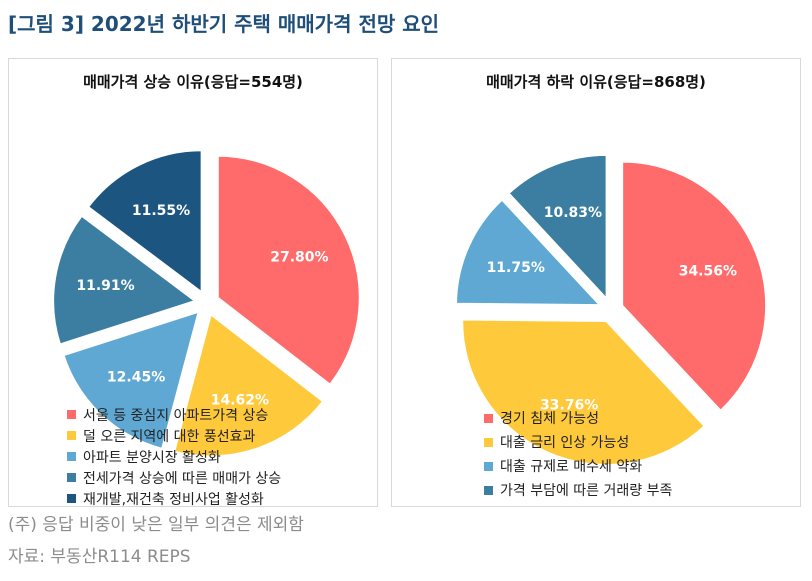 This screenshot has height=581, width=812. What do you see at coordinates (193, 82) in the screenshot?
I see `chart-title-rise: 매매가격 상승 이유(응답=554명)` at bounding box center [193, 82].